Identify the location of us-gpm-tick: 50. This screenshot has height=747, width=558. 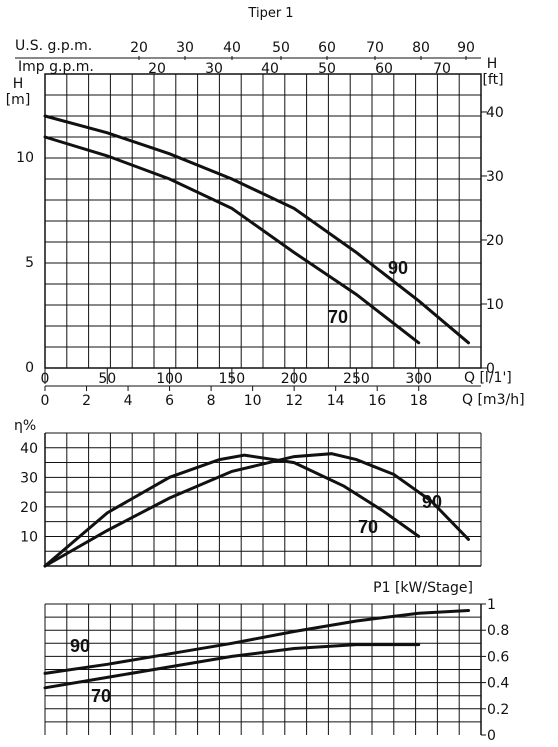
(281, 48).